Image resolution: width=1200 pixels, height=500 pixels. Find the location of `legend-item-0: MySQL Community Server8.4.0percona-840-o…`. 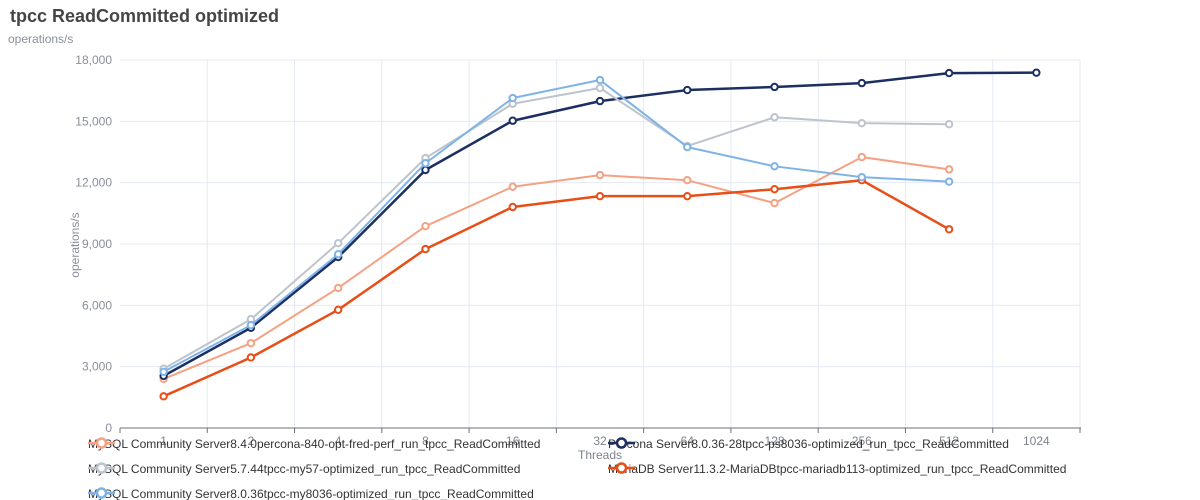

legend-item-0: MySQL Community Server8.4.0percona-840-o… is located at coordinates (314, 444).